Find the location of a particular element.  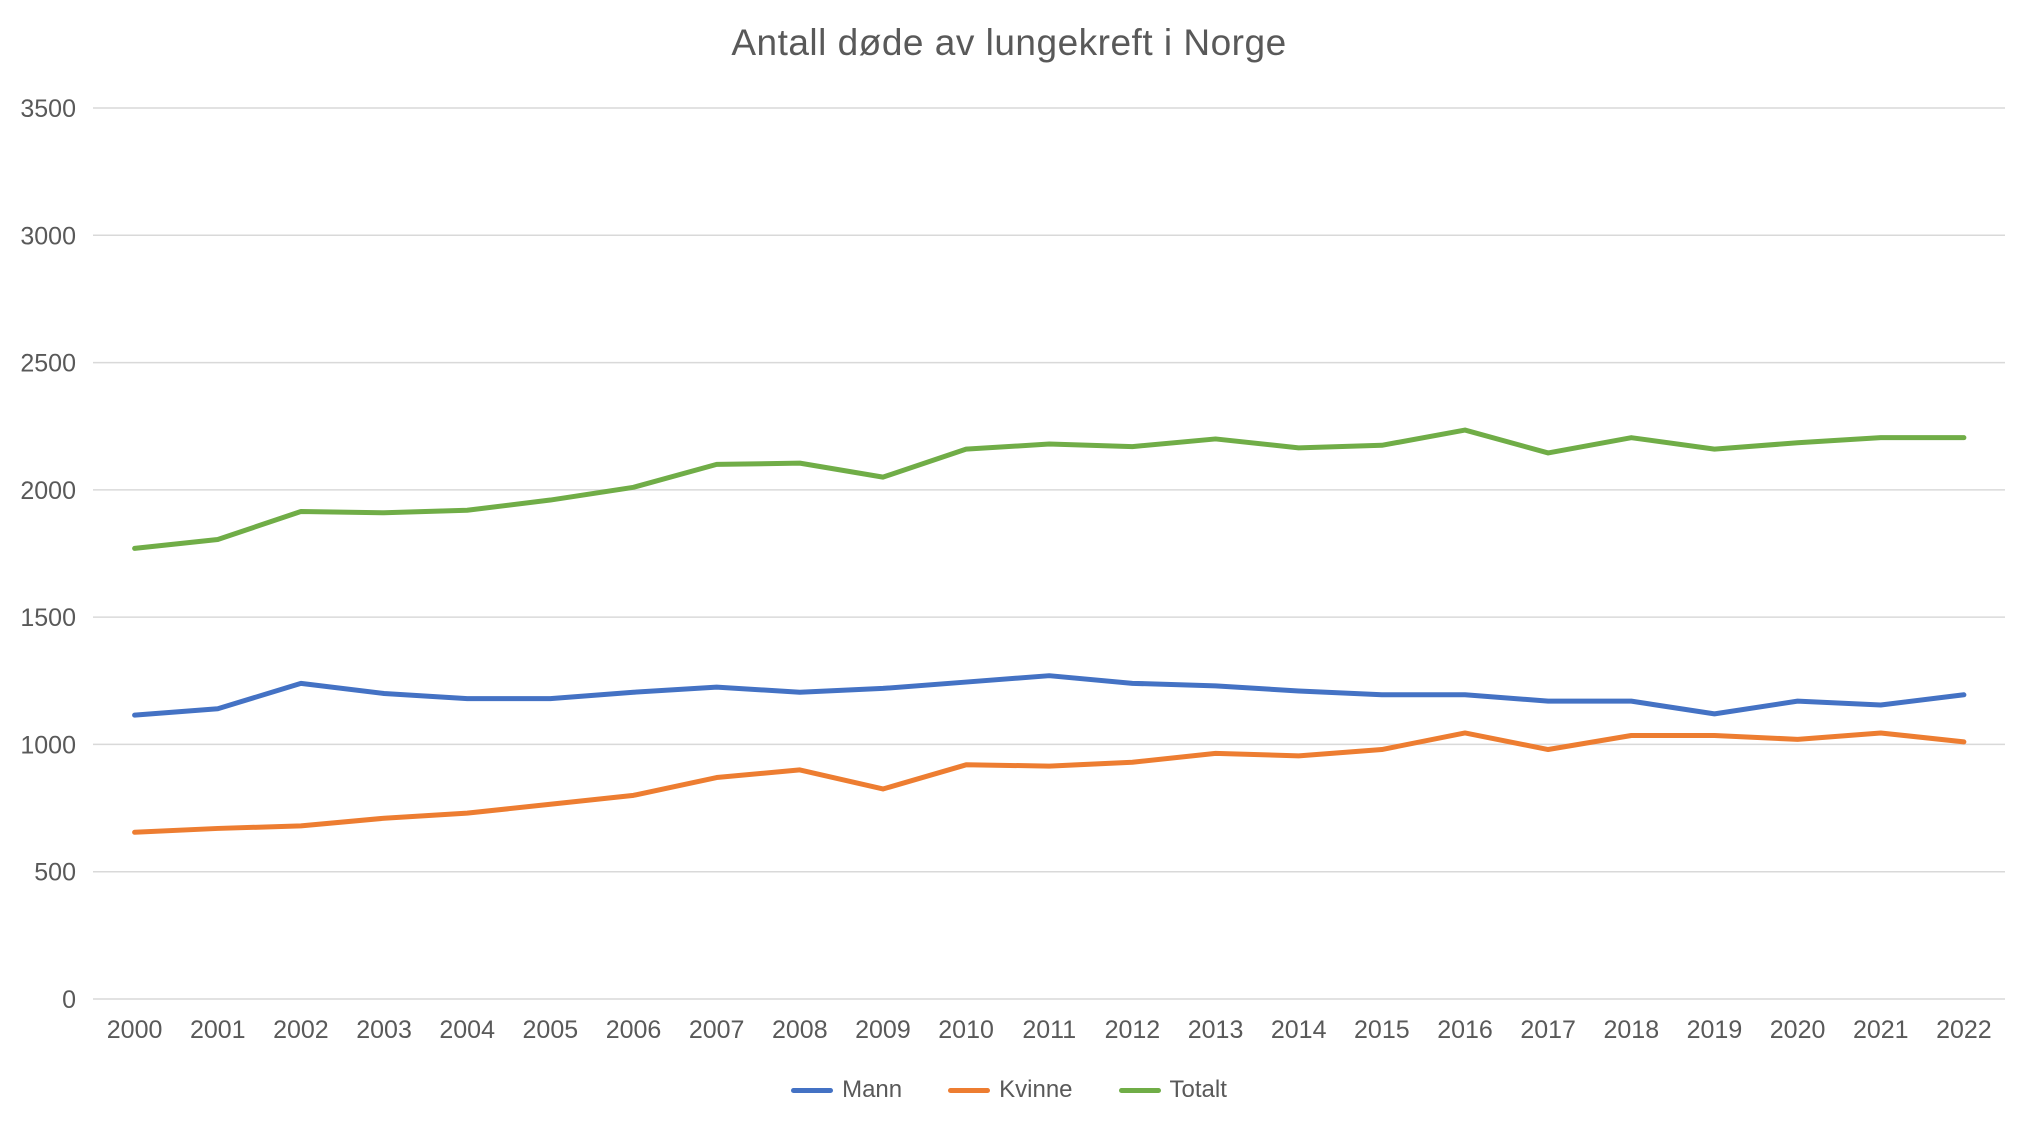

x-tick-label: 2008 is located at coordinates (800, 1030).